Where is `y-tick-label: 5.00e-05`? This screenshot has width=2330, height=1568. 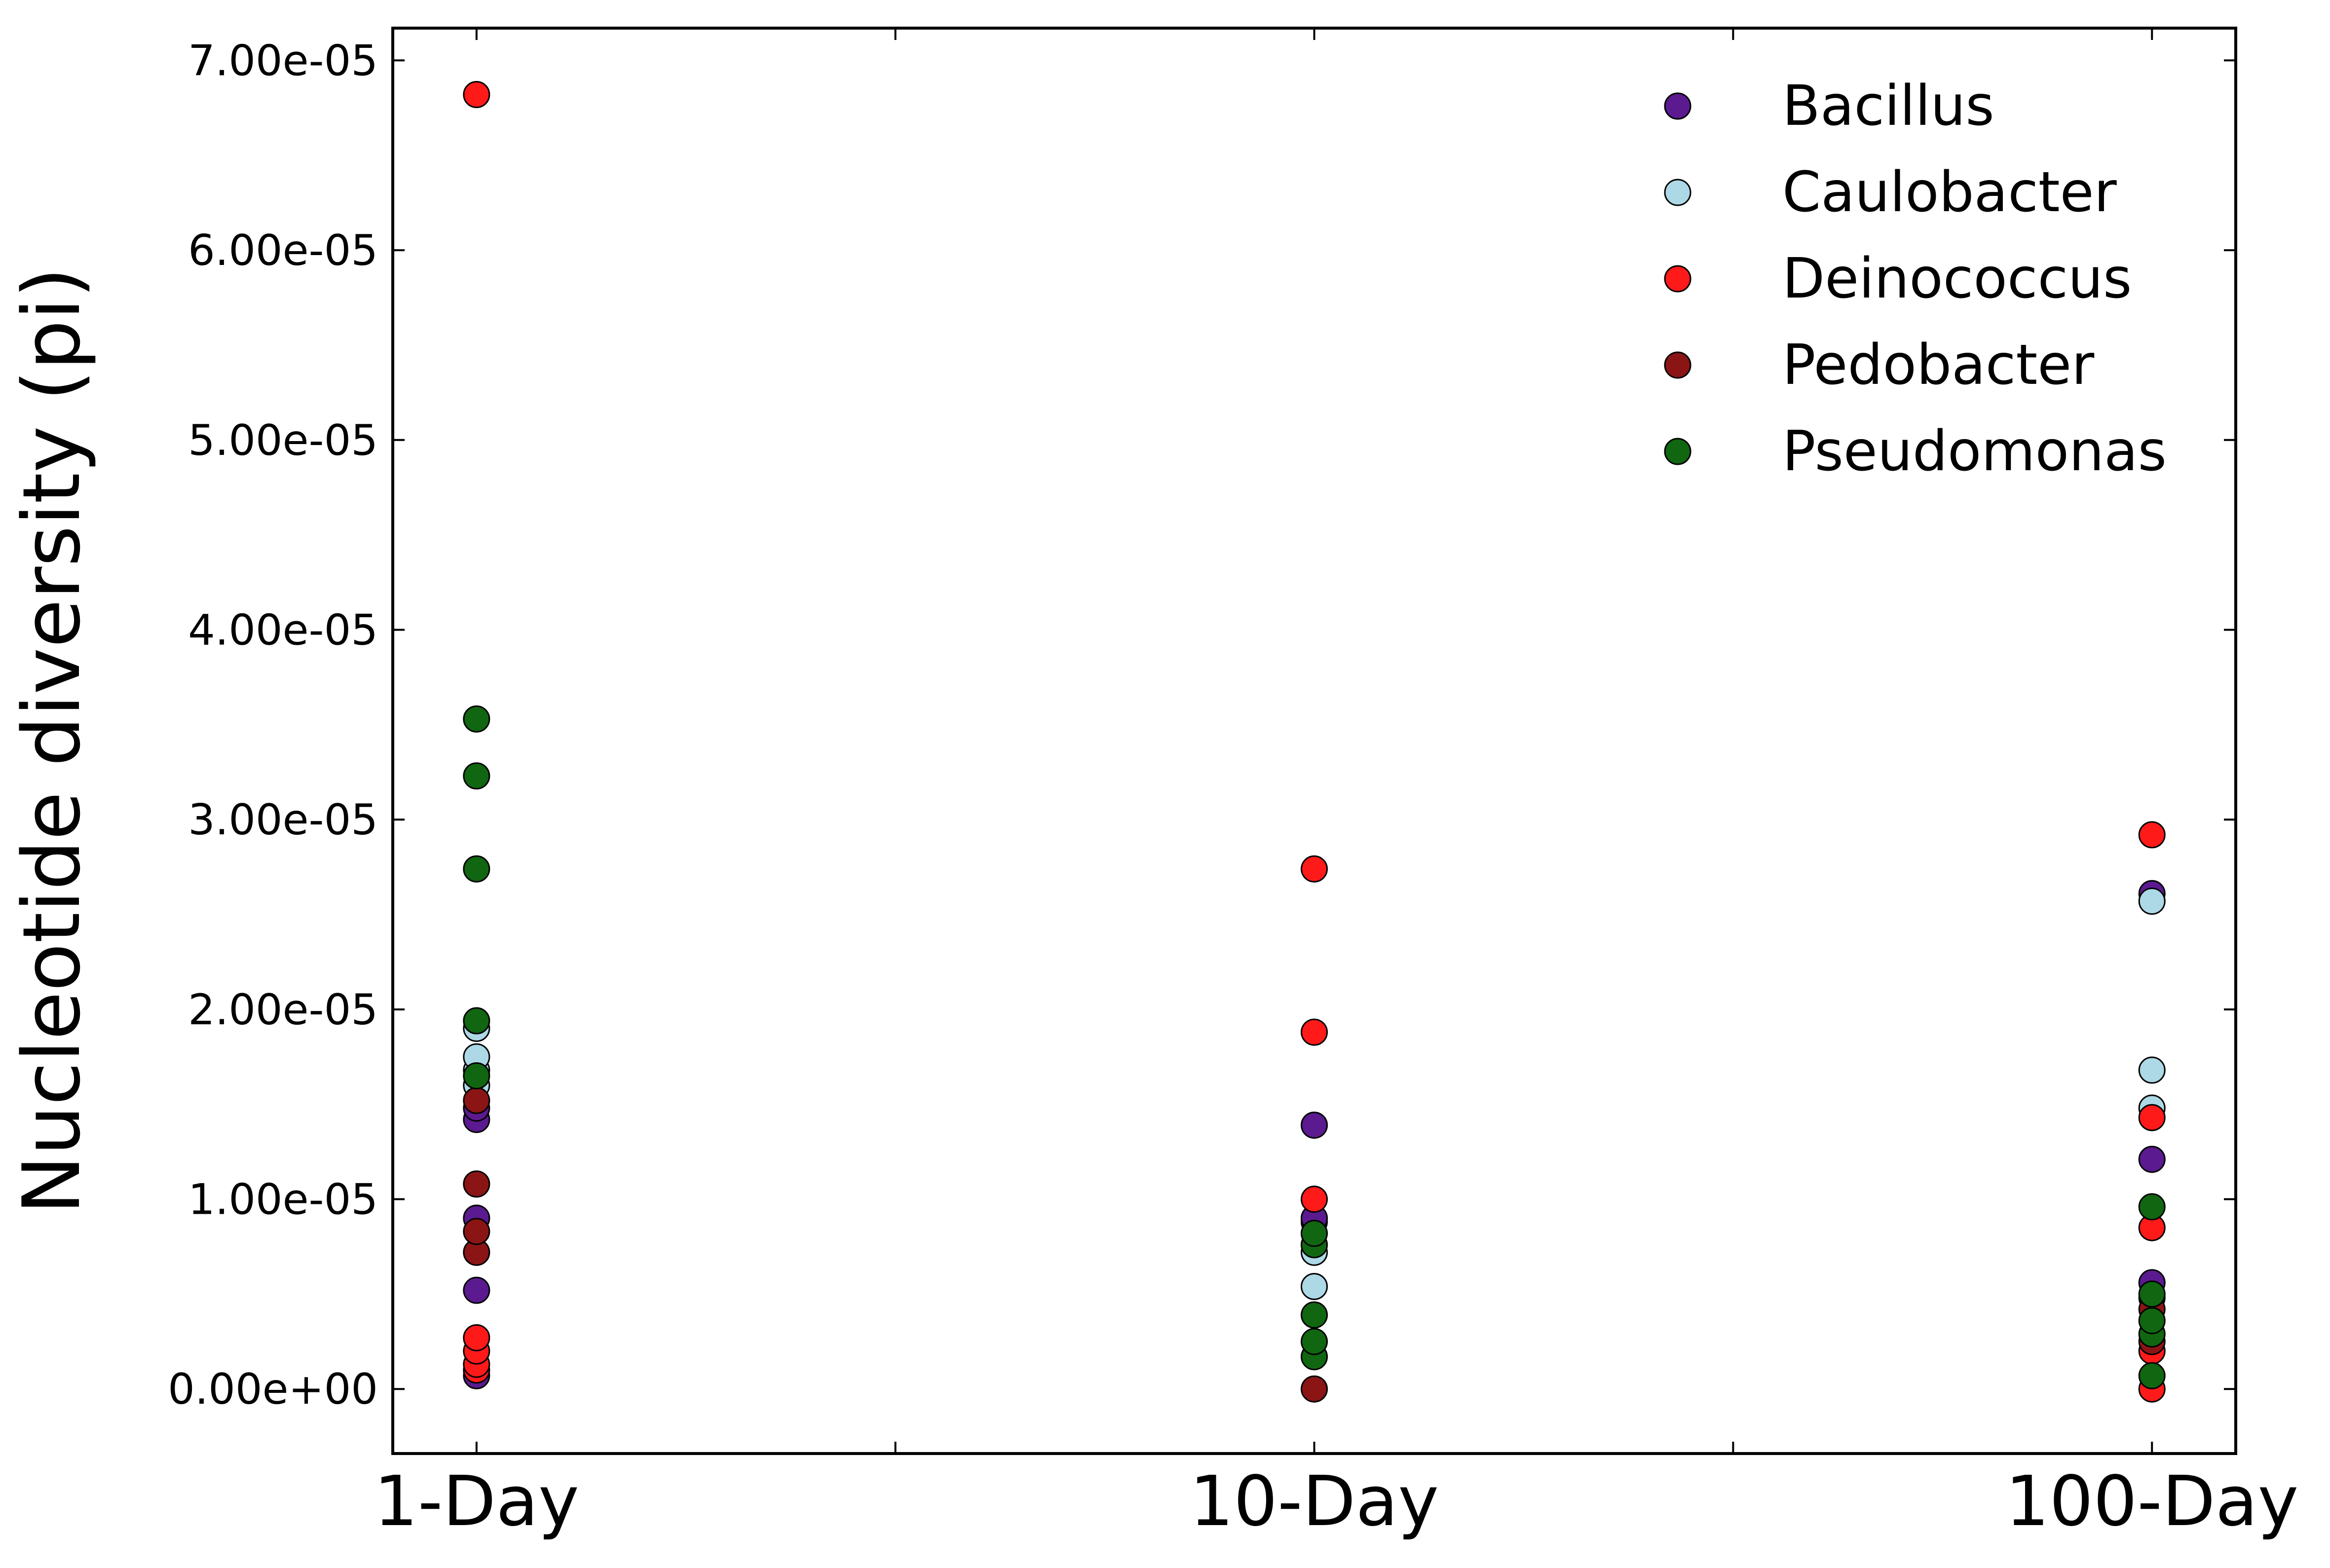
y-tick-label: 5.00e-05 is located at coordinates (283, 441).